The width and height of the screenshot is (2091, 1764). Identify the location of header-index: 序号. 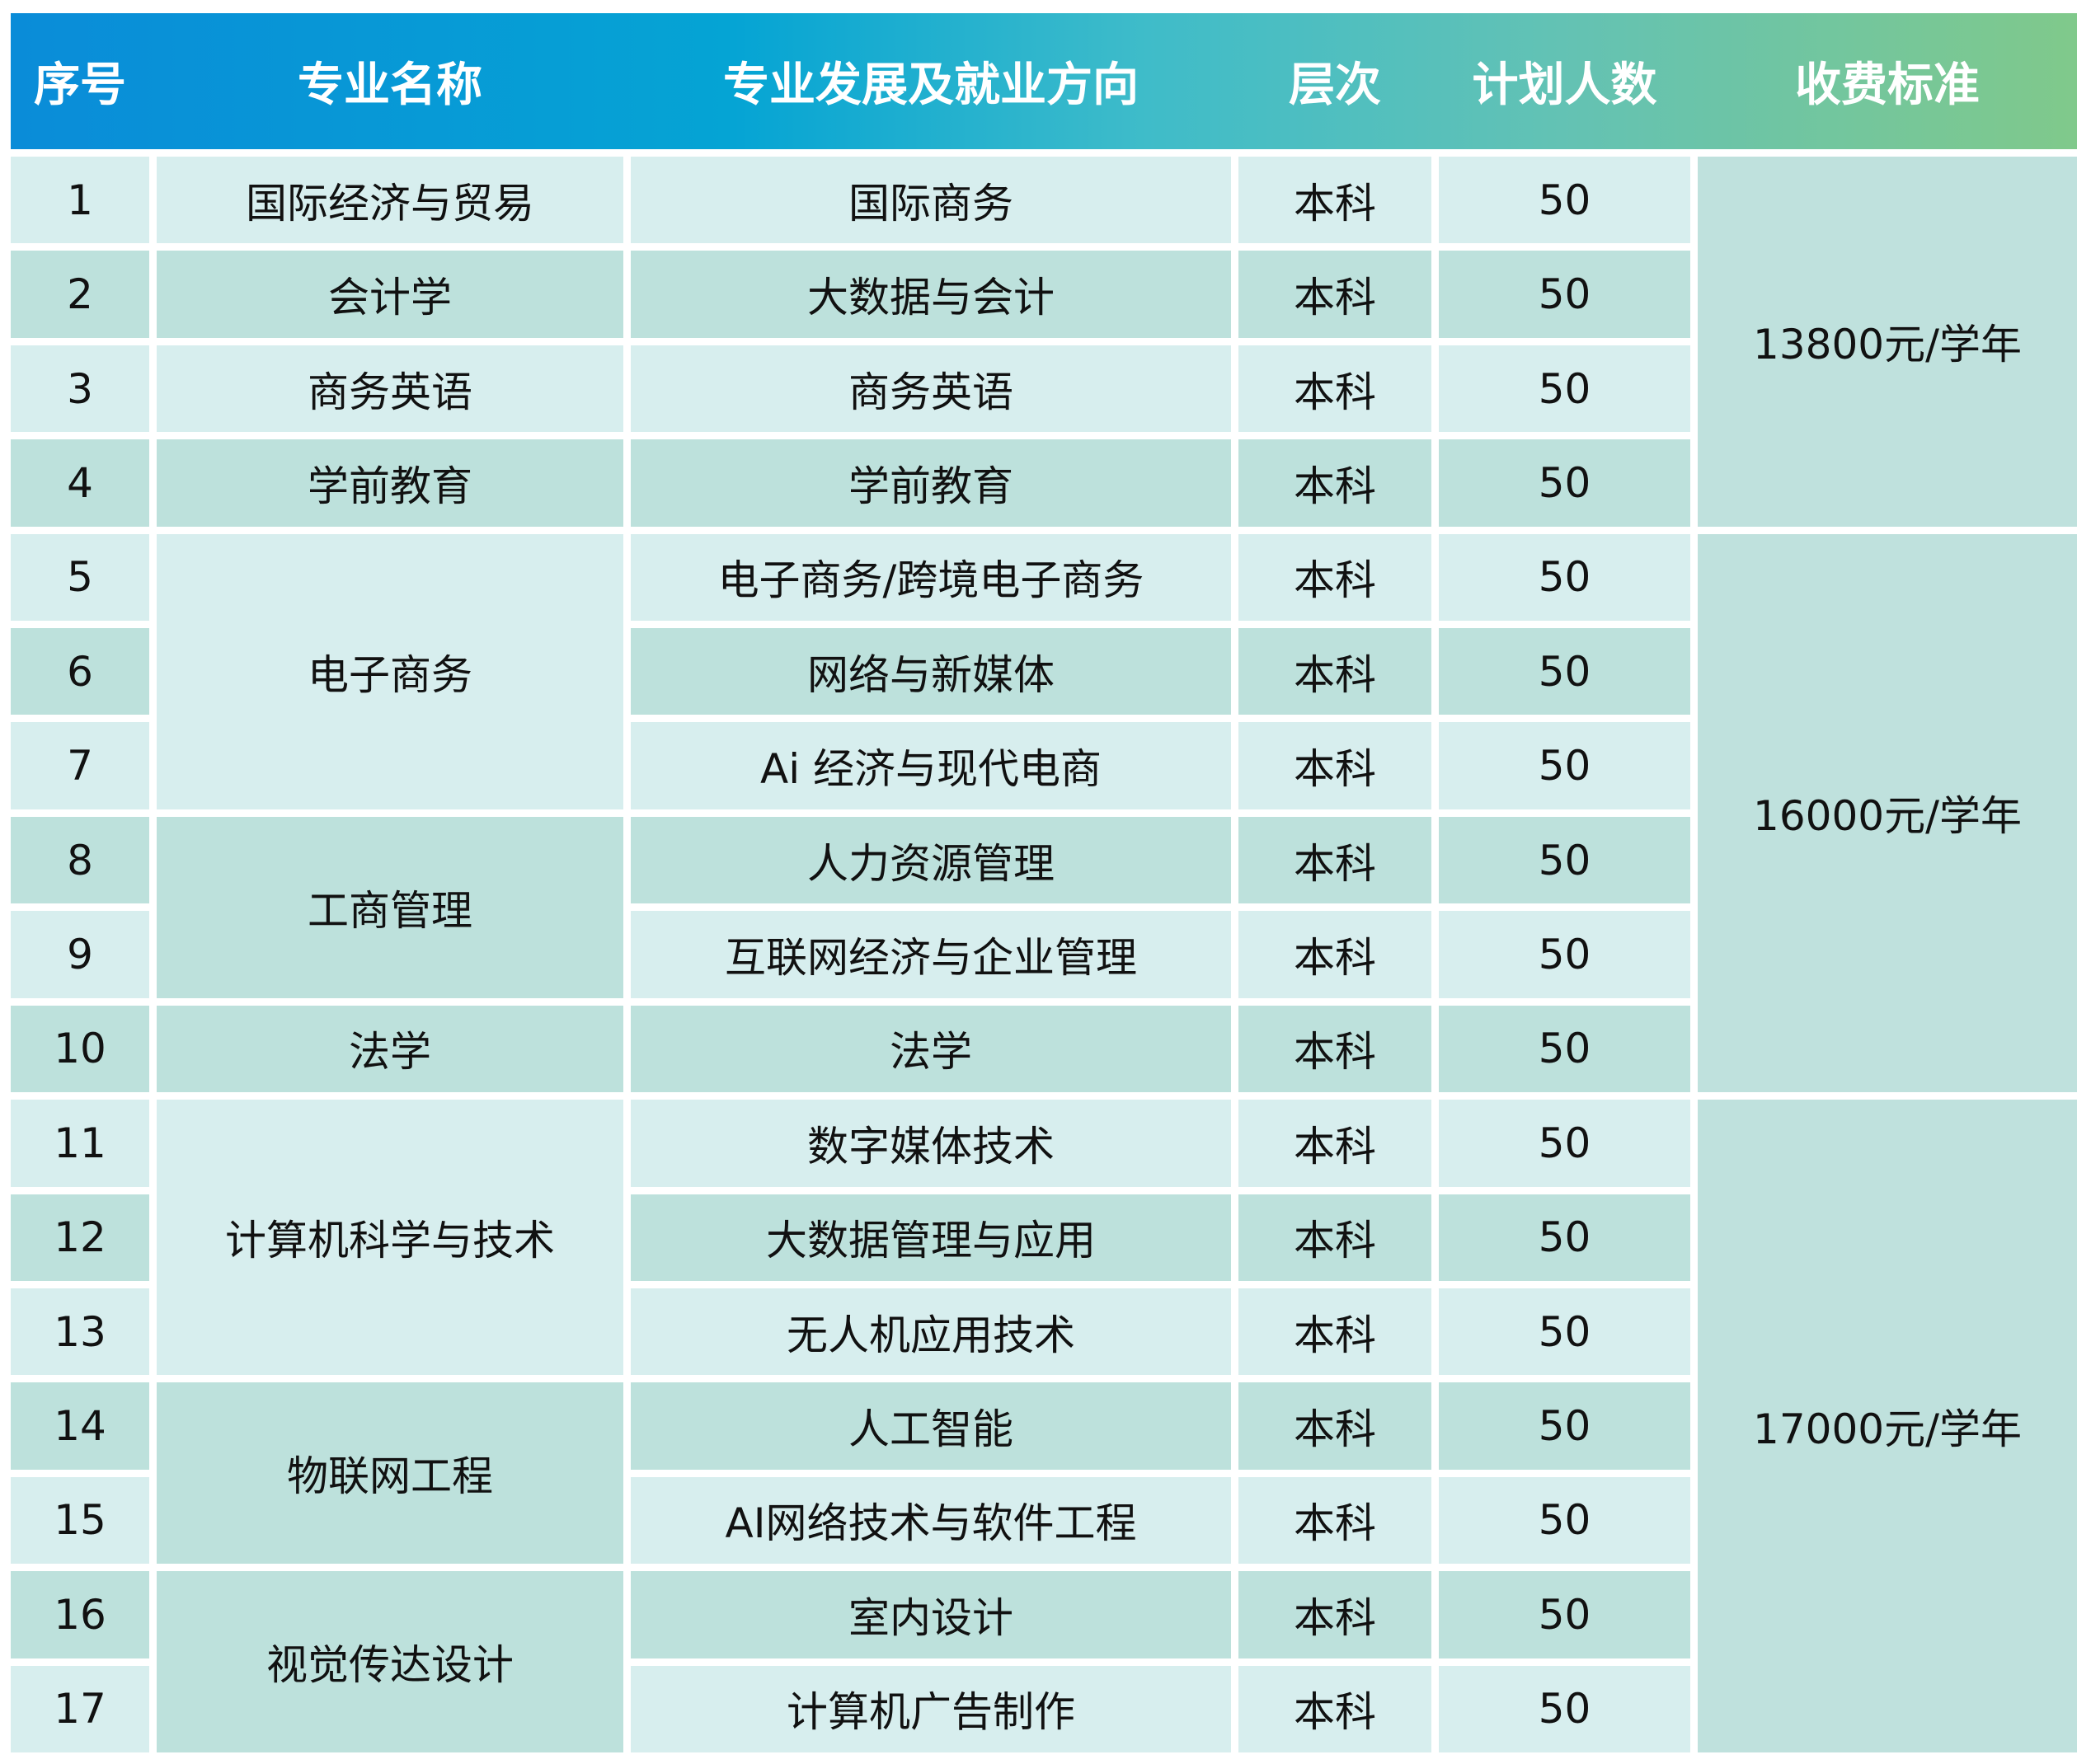
(80, 85).